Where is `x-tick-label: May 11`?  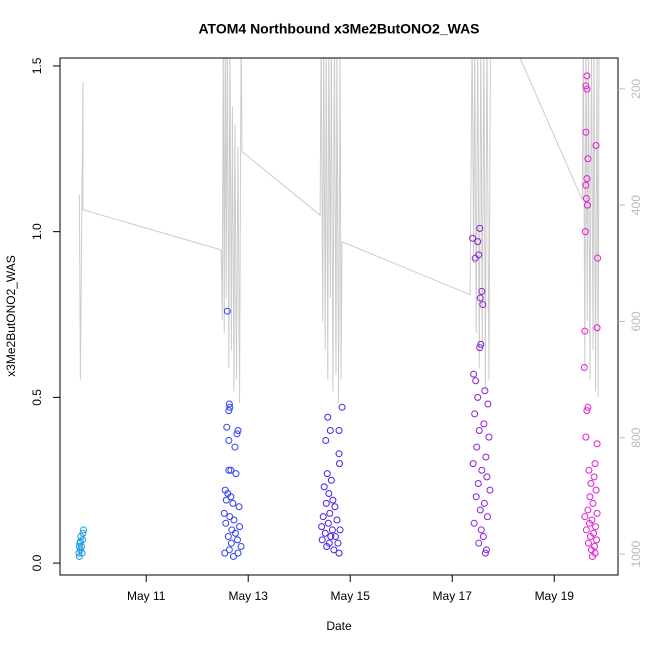
x-tick-label: May 11 is located at coordinates (146, 596).